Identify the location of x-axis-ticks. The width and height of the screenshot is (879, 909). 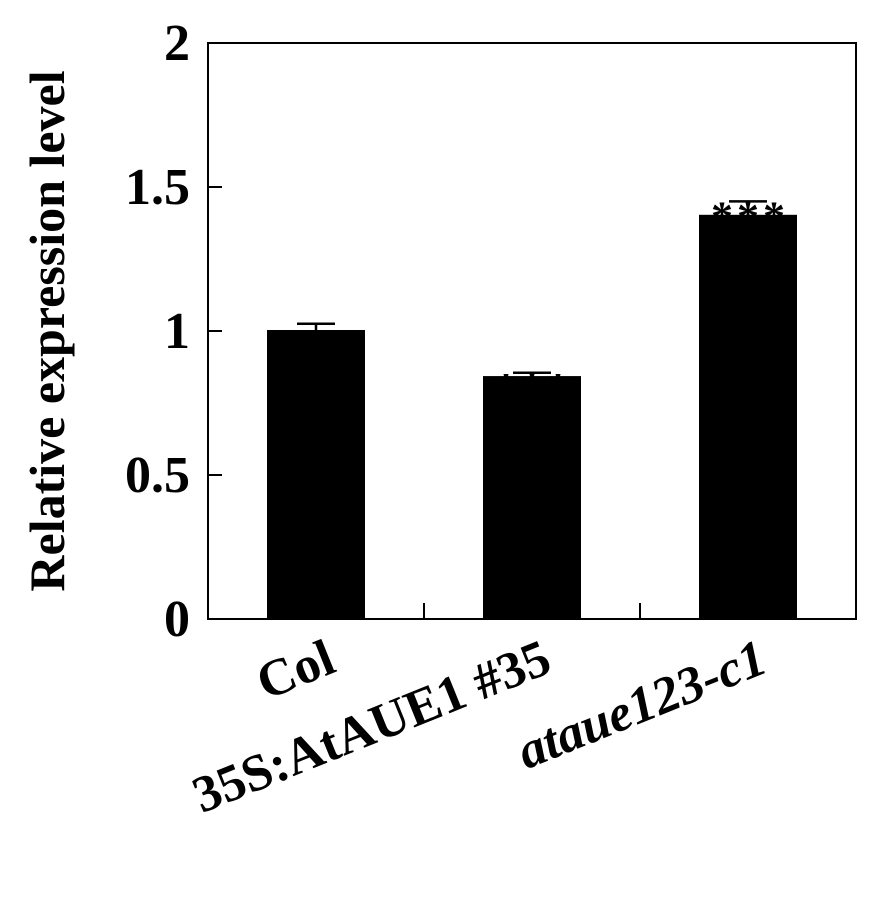
(532, 611).